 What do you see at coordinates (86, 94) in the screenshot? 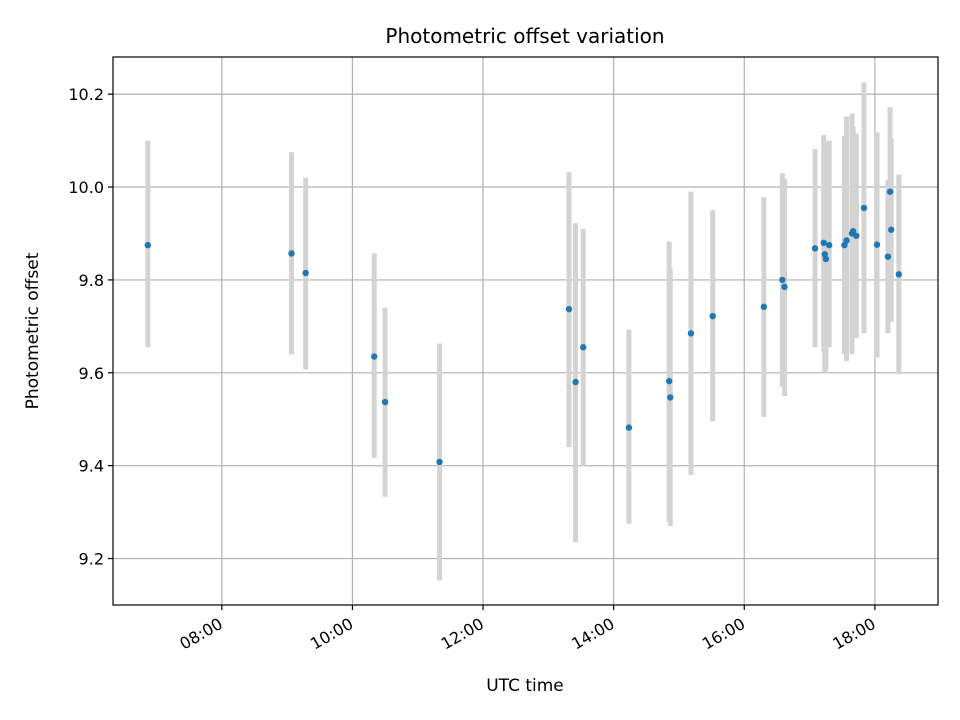
I see `y-tick-label: 10.2` at bounding box center [86, 94].